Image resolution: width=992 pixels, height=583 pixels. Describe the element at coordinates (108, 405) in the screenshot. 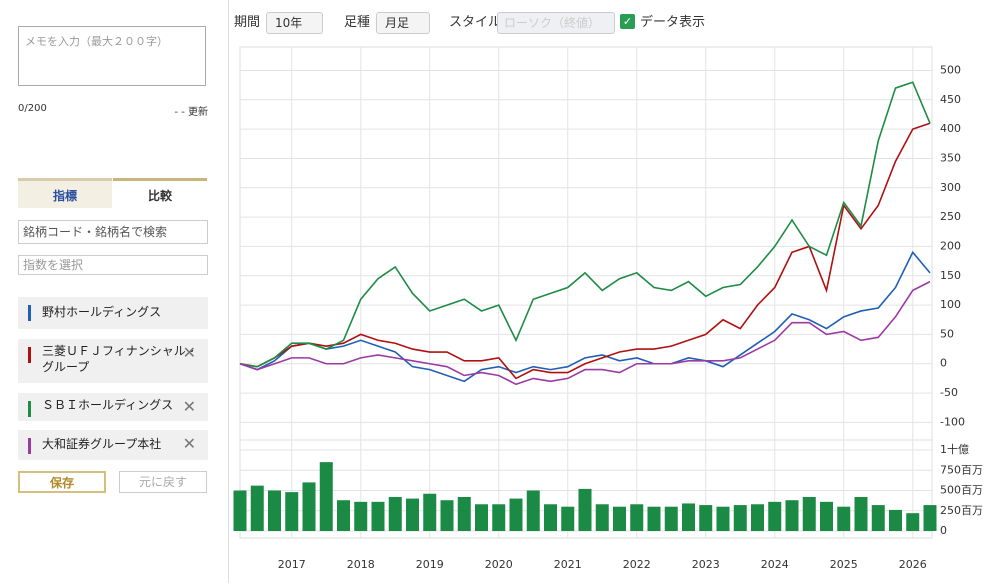

I see `legend-label: ＳＢＩホールディングス` at that location.